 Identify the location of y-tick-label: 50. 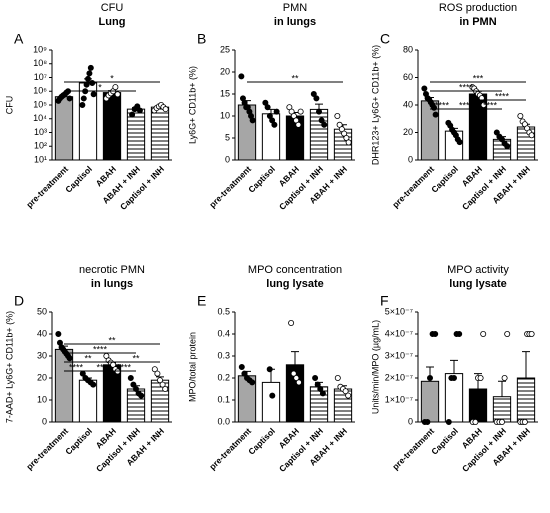
(42, 311).